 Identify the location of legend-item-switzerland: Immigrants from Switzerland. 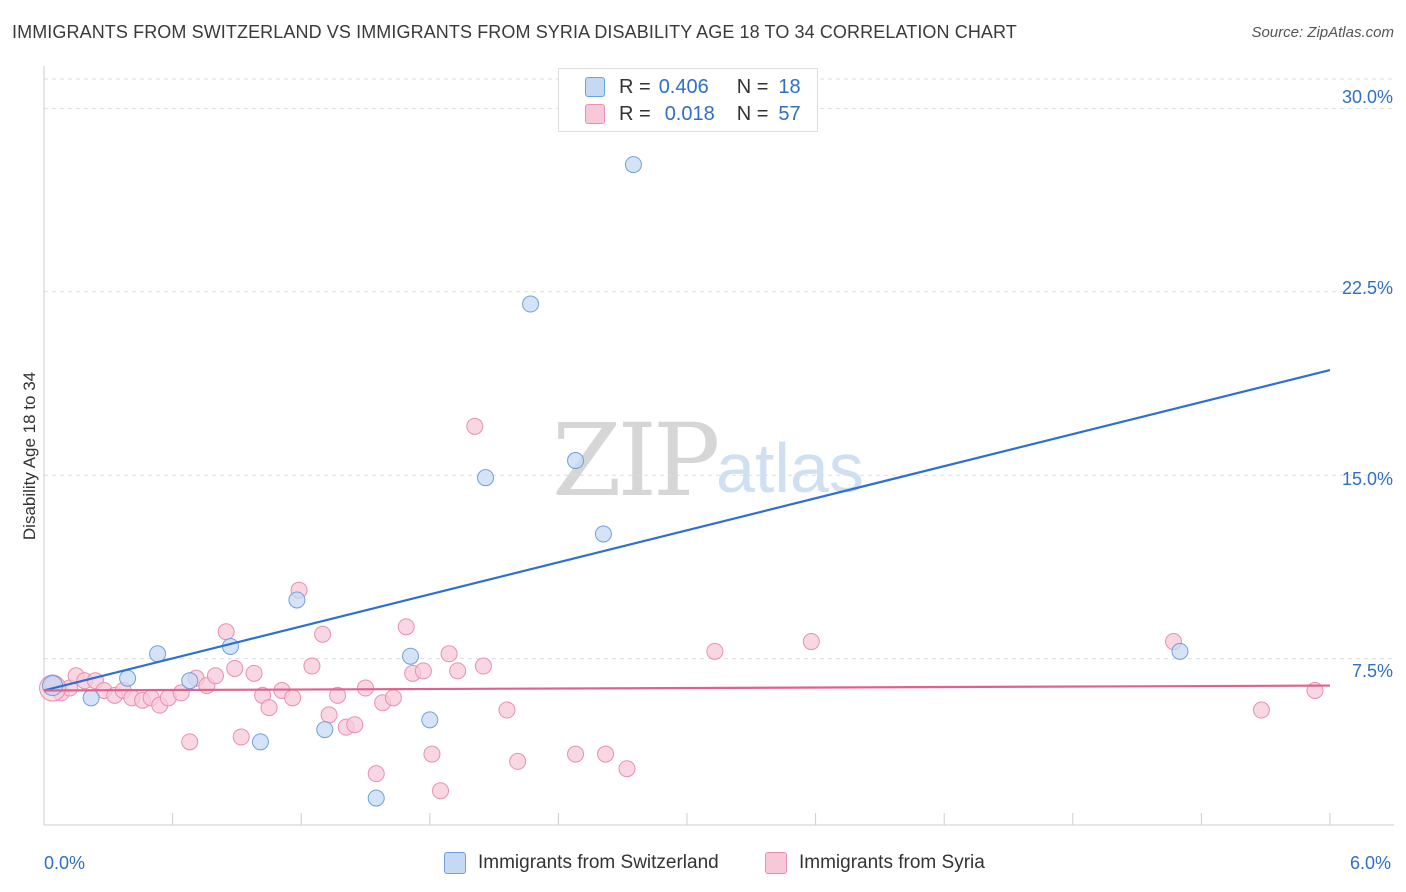
(581, 863).